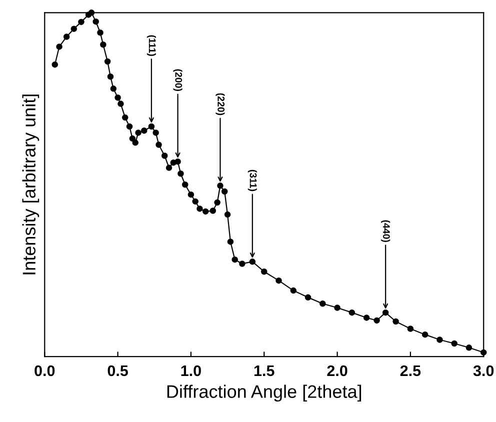 Image resolution: width=496 pixels, height=422 pixels. I want to click on x-axis-title: Diffraction Angle [2theta], so click(264, 393).